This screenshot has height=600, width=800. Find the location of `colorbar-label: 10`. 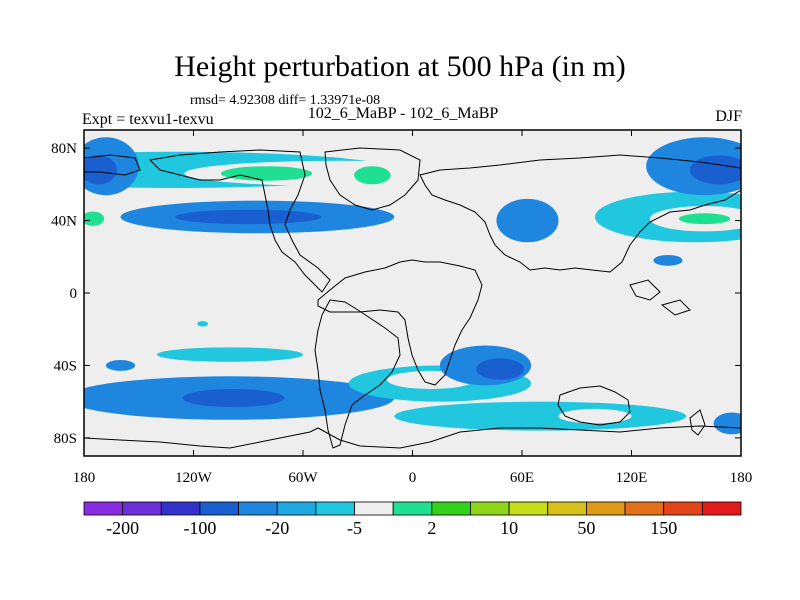

colorbar-label: 10 is located at coordinates (509, 528).